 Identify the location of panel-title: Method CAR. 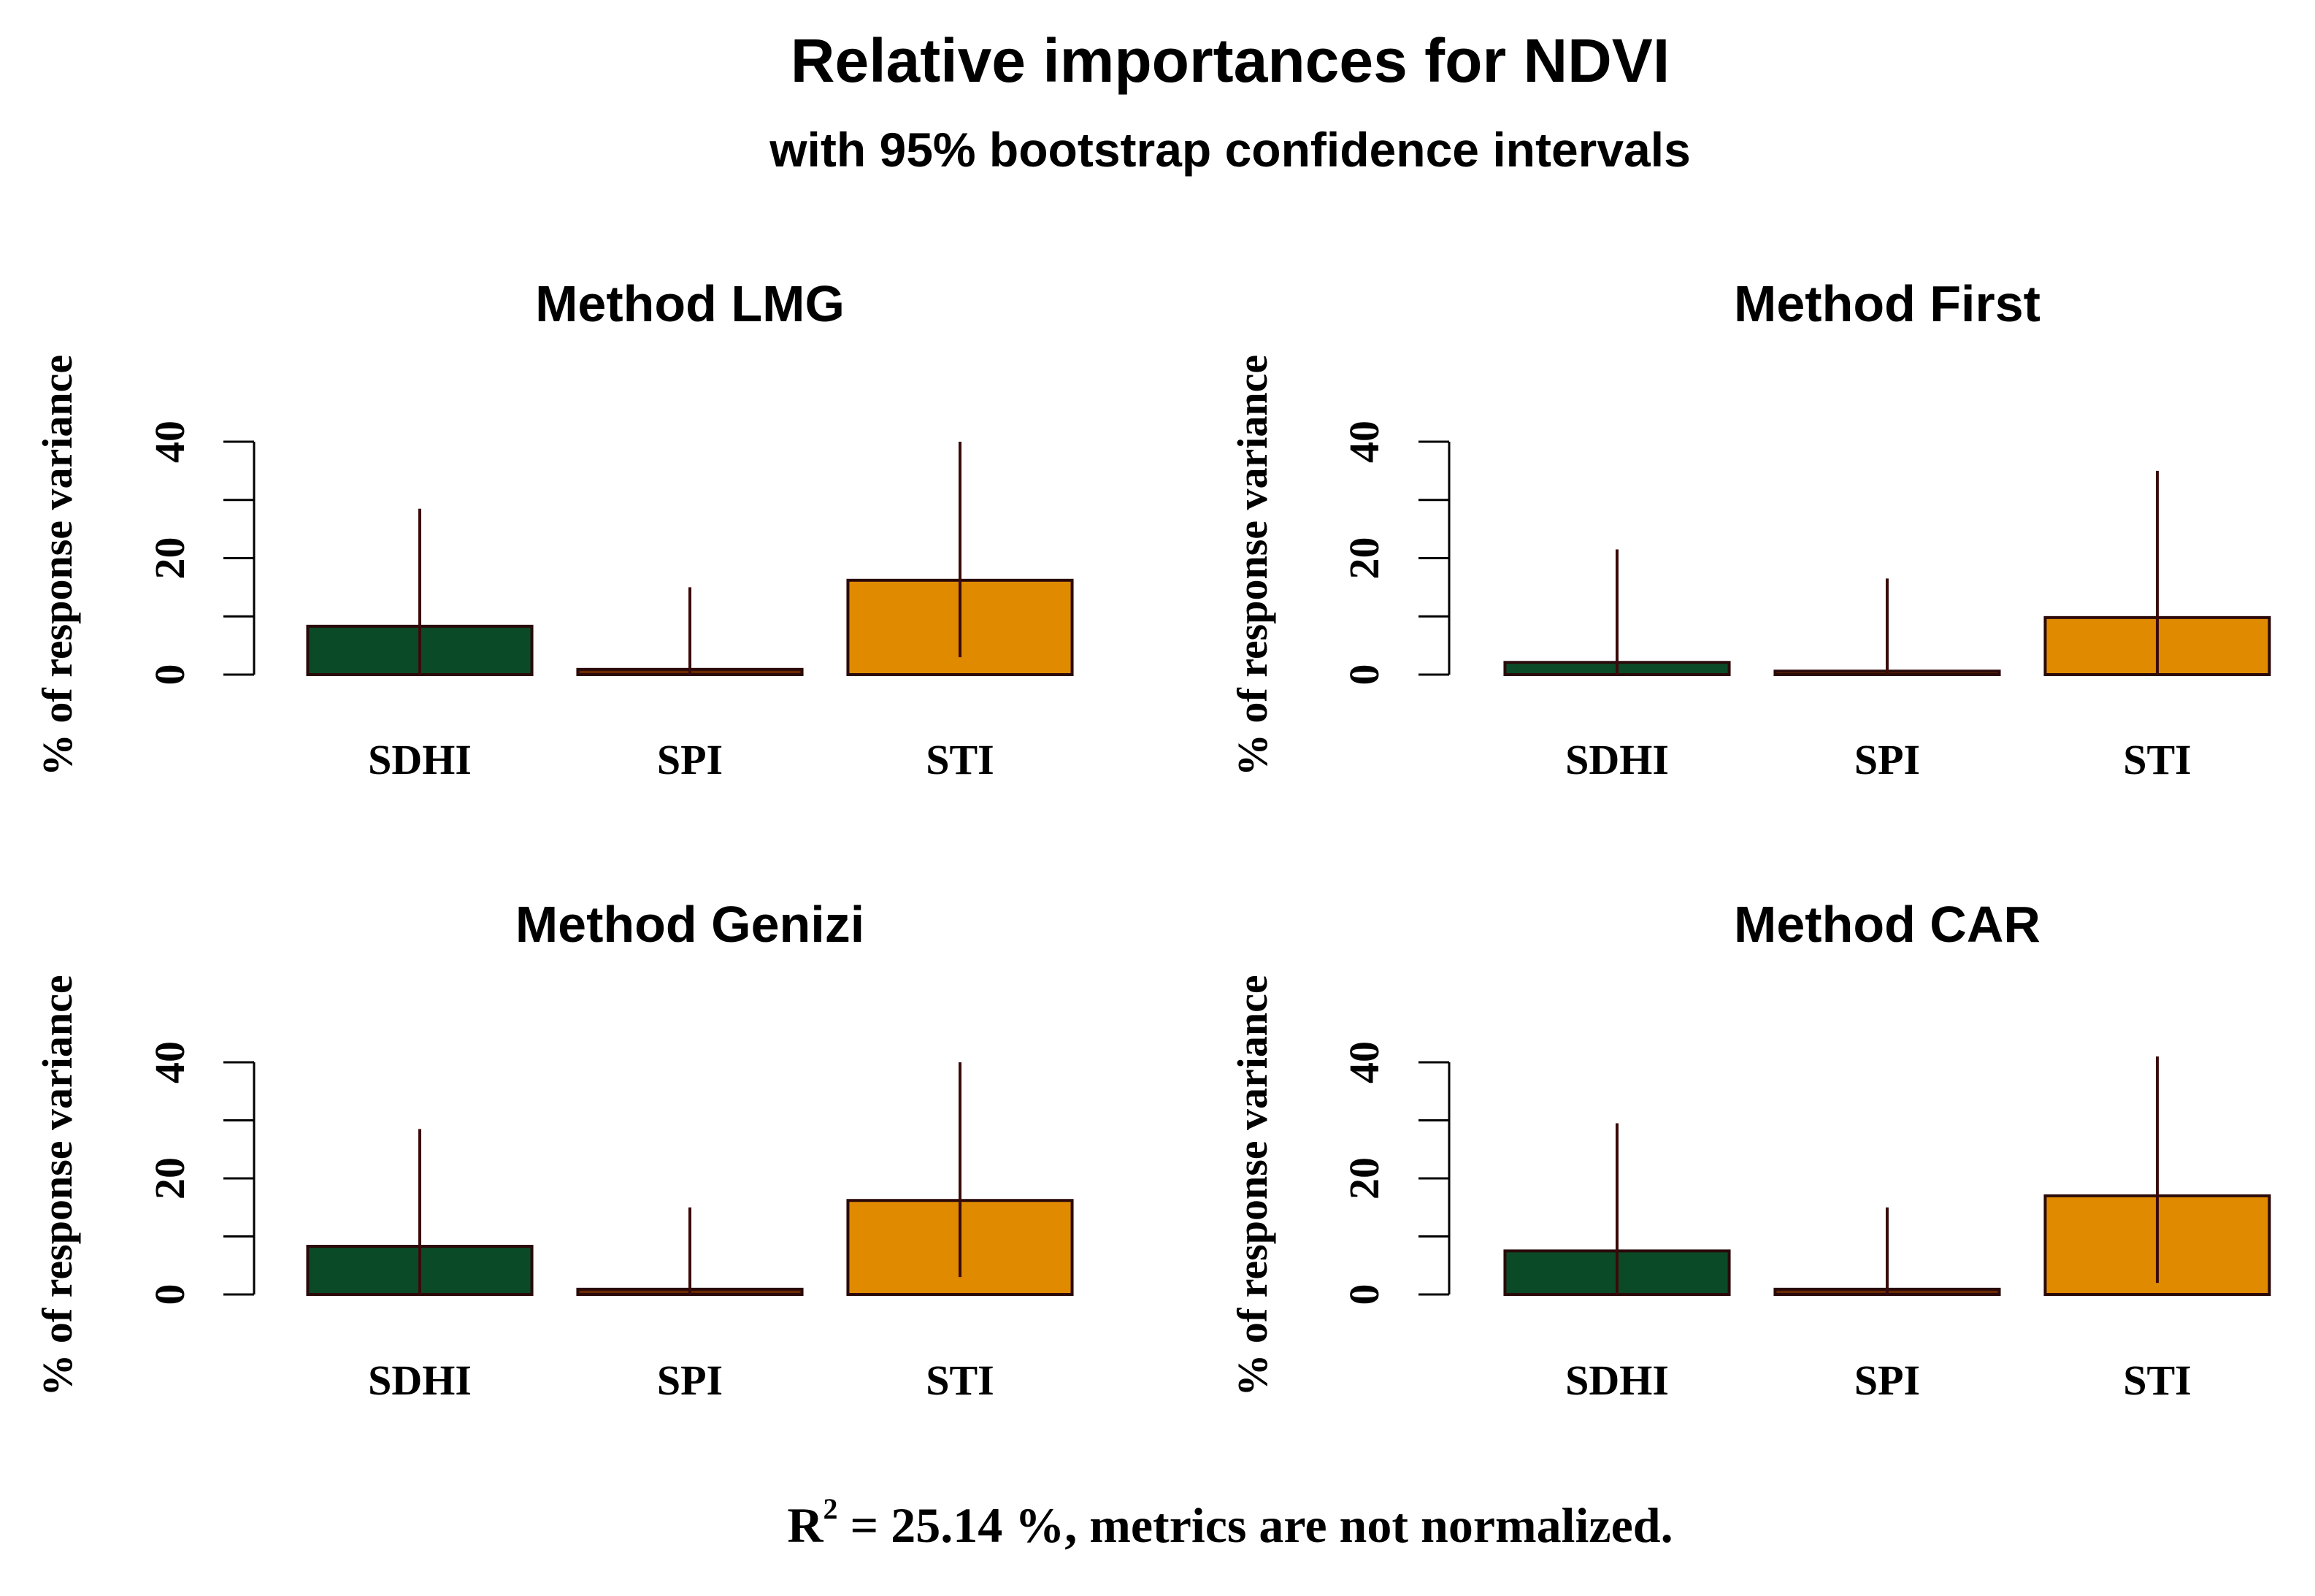
(1887, 924).